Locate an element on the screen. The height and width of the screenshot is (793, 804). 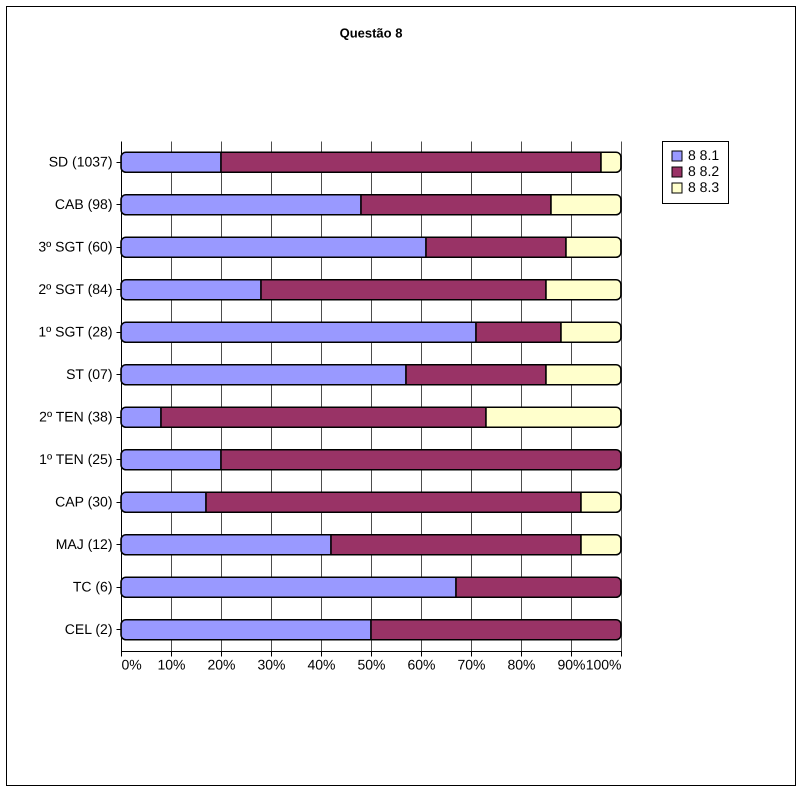
y-tick-label: CEL (2) is located at coordinates (88, 628).